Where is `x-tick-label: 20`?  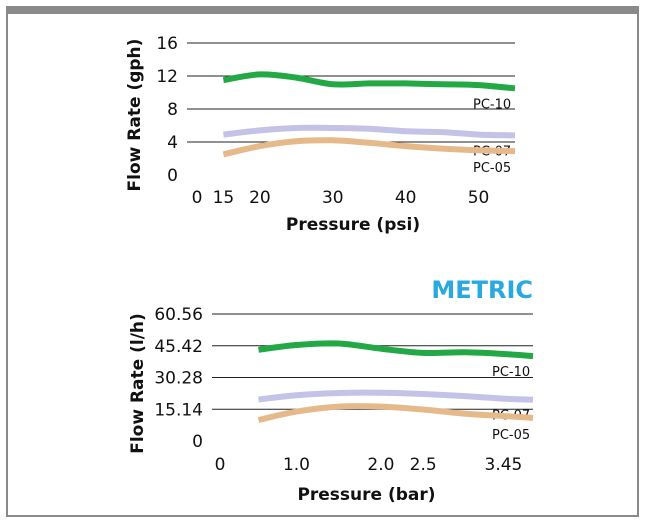
x-tick-label: 20 is located at coordinates (260, 198).